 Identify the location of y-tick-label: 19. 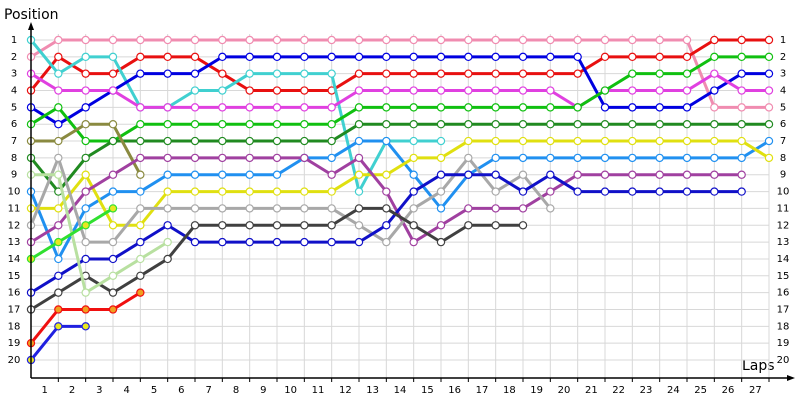
(14, 343).